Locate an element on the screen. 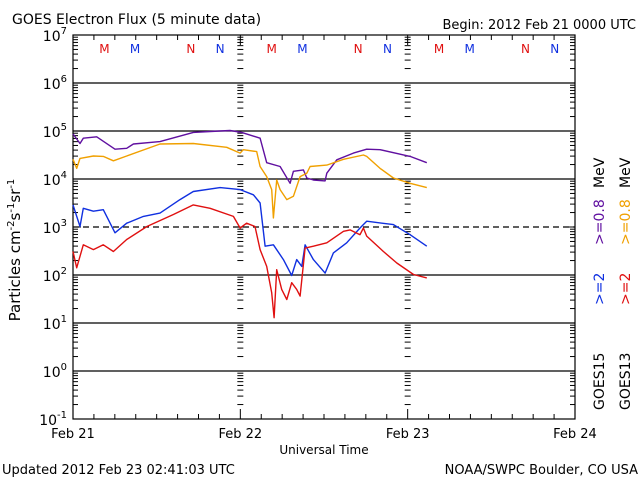  x-tick-label: Feb 21 is located at coordinates (73, 434).